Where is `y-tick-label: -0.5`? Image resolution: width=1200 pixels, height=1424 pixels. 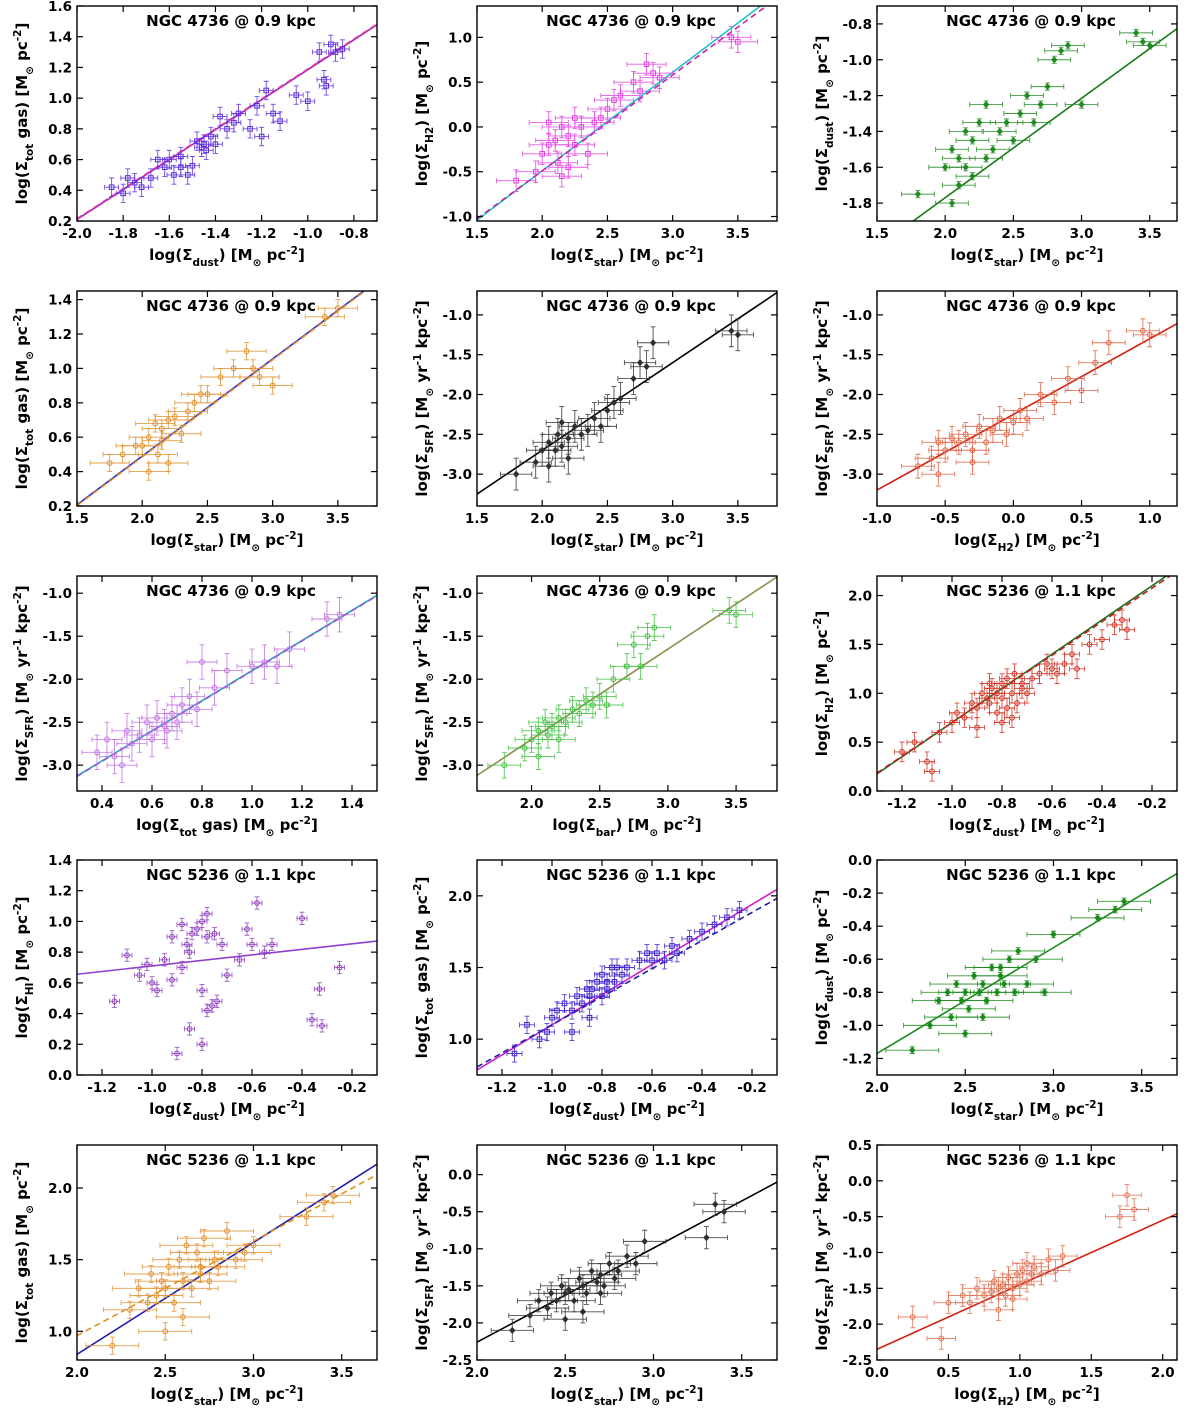 y-tick-label: -0.5 is located at coordinates (457, 1213).